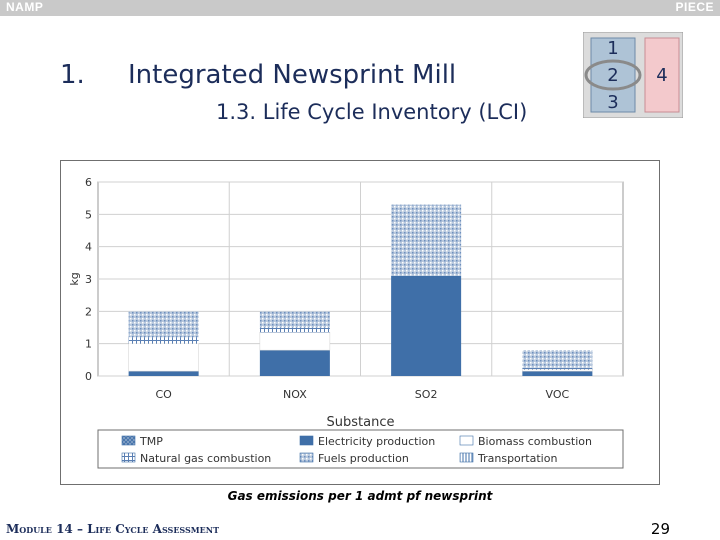 Image resolution: width=720 pixels, height=540 pixels. I want to click on header-right-label: PIECE, so click(694, 7).